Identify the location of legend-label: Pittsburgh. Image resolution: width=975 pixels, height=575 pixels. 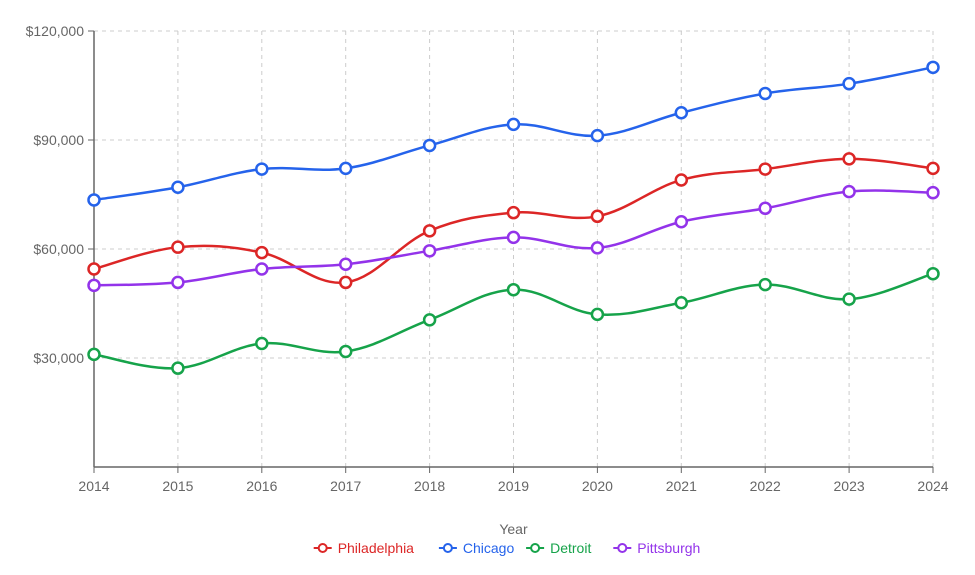
(668, 548).